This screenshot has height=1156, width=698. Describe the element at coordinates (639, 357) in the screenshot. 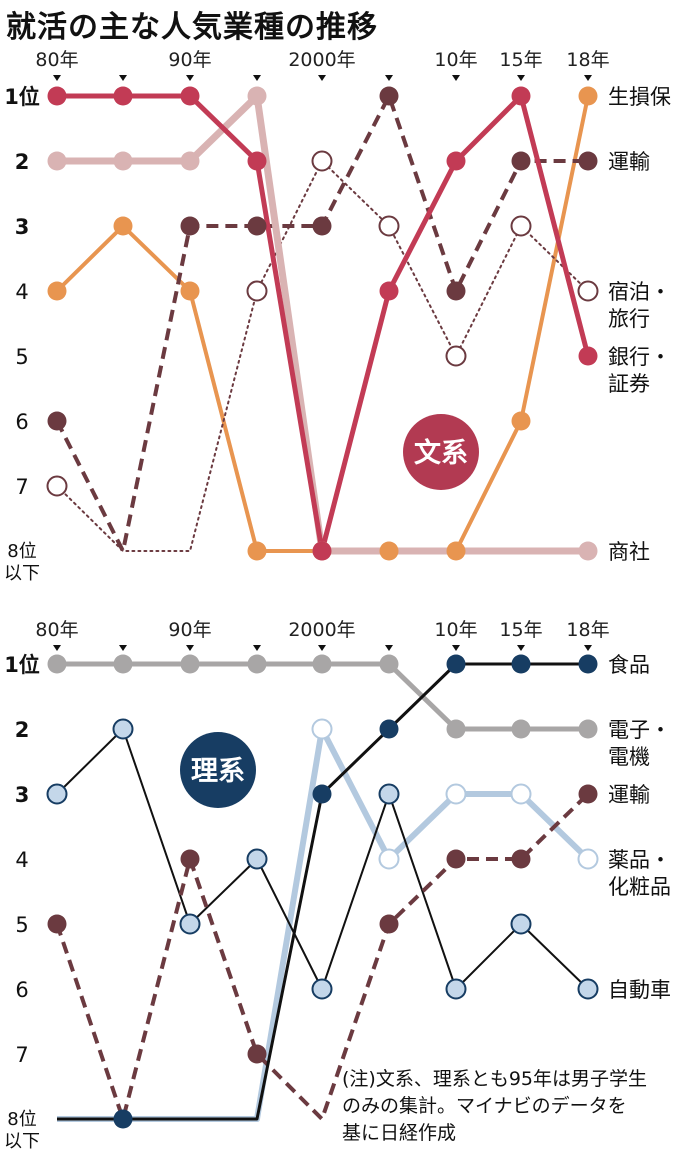

I see `series-label: 銀行・` at that location.